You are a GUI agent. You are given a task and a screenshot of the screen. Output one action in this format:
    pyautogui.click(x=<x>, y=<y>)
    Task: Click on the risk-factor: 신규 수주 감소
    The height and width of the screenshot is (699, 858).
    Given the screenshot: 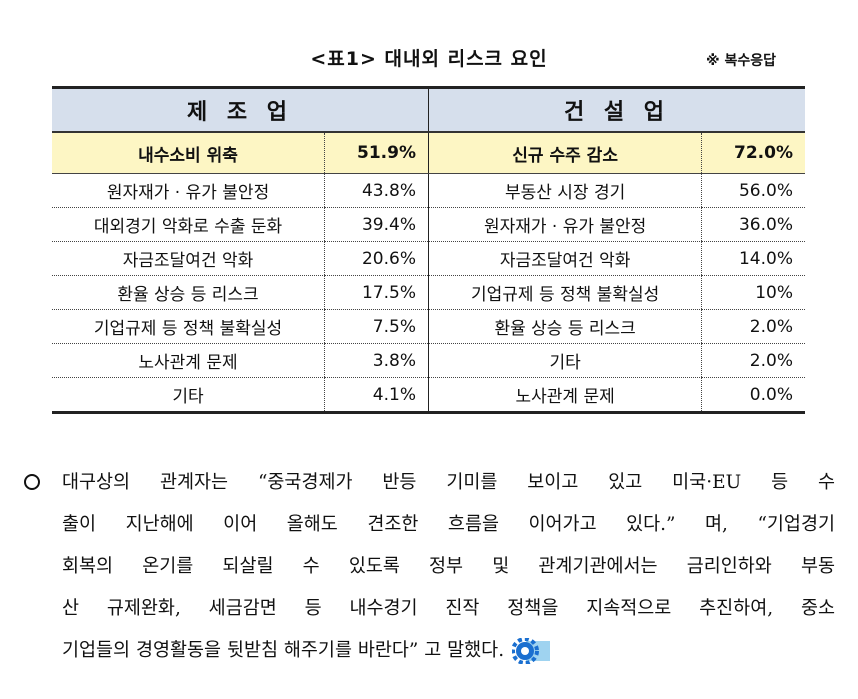 What is the action you would take?
    pyautogui.click(x=564, y=153)
    